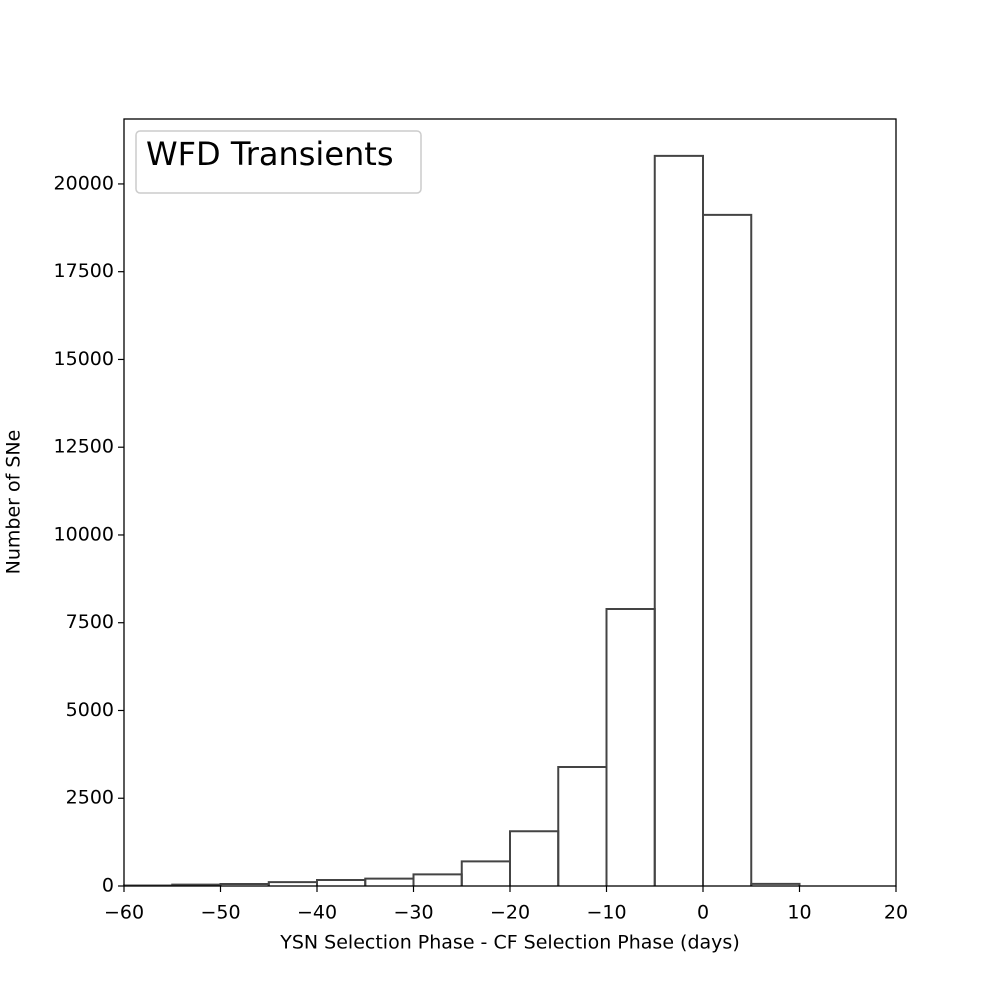  Describe the element at coordinates (270, 154) in the screenshot. I see `legend-label: WFD Transients` at that location.